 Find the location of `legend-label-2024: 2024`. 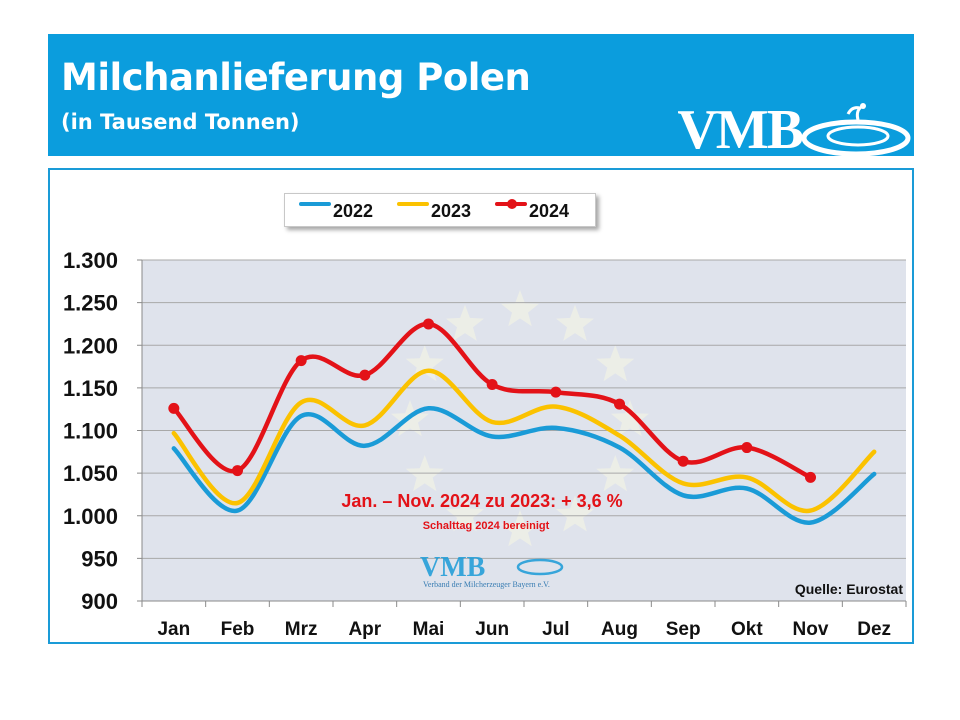

legend-label-2024: 2024 is located at coordinates (549, 211).